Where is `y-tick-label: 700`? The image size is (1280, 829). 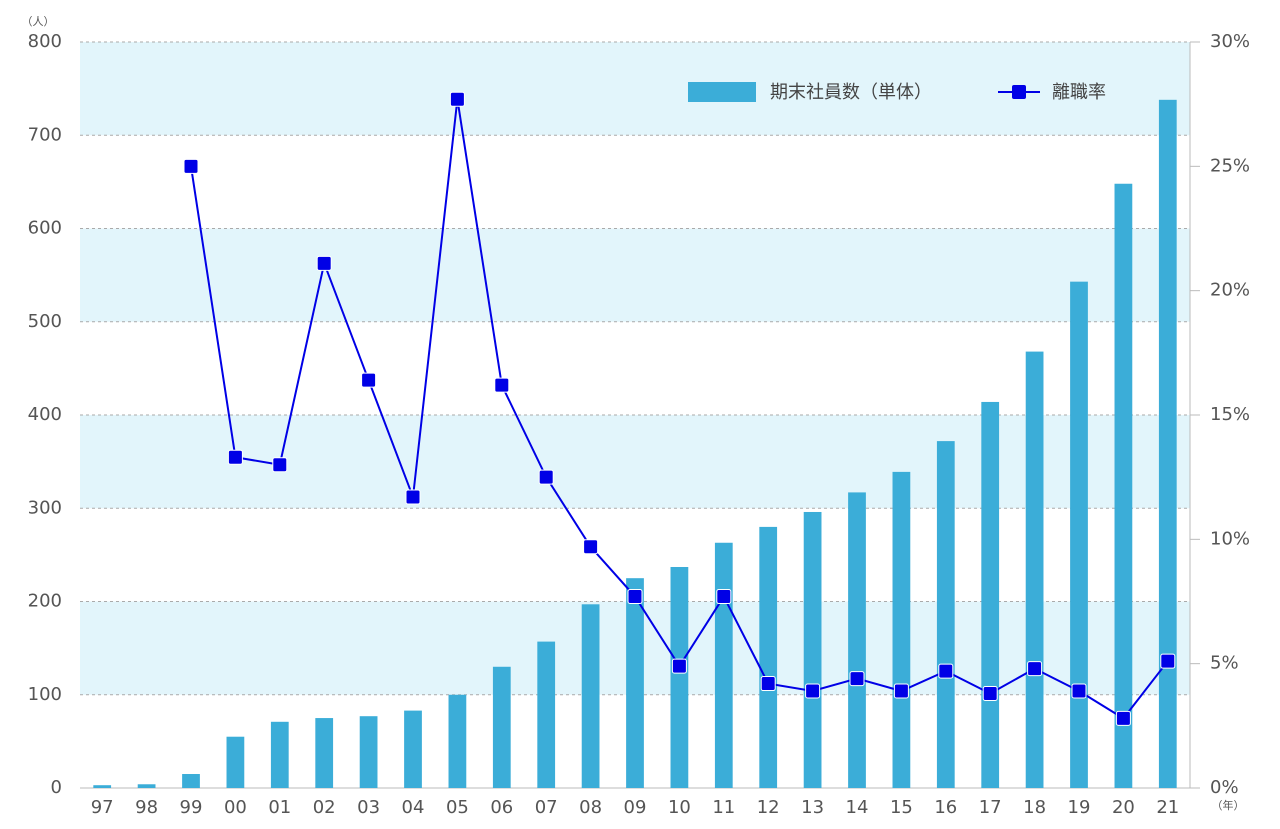 y-tick-label: 700 is located at coordinates (45, 134).